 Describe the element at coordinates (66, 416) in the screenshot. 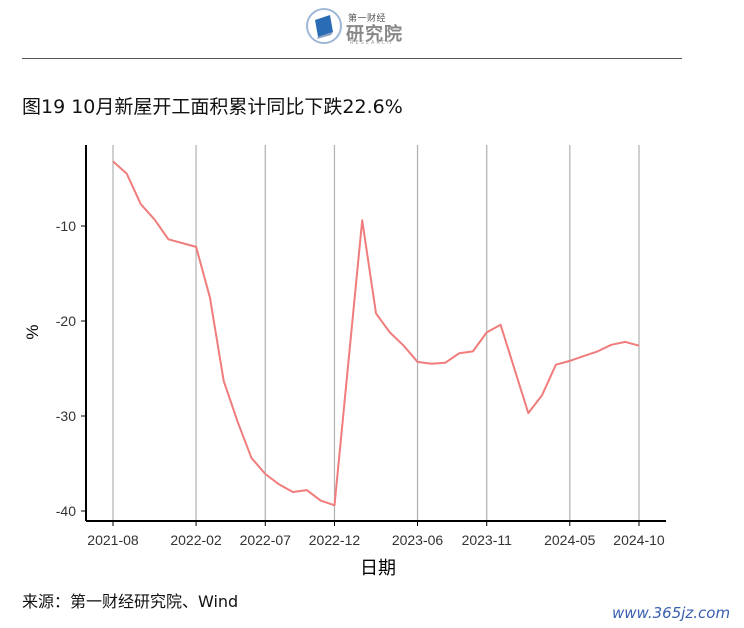

I see `y-tick-label: -30` at that location.